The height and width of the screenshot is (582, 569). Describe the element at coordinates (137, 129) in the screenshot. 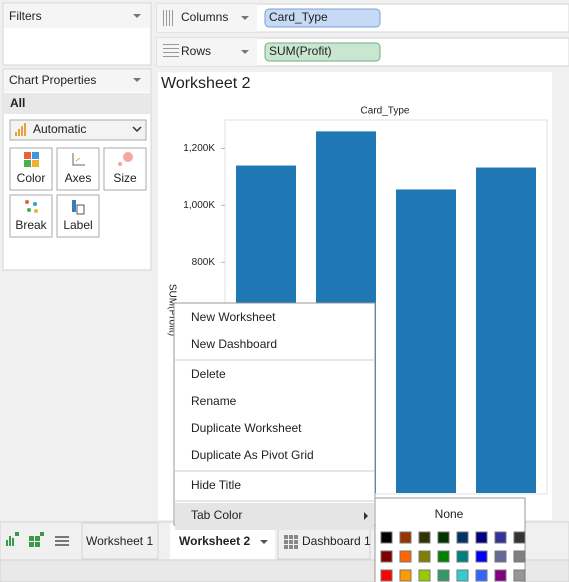

I see `dropdown-chevron` at that location.